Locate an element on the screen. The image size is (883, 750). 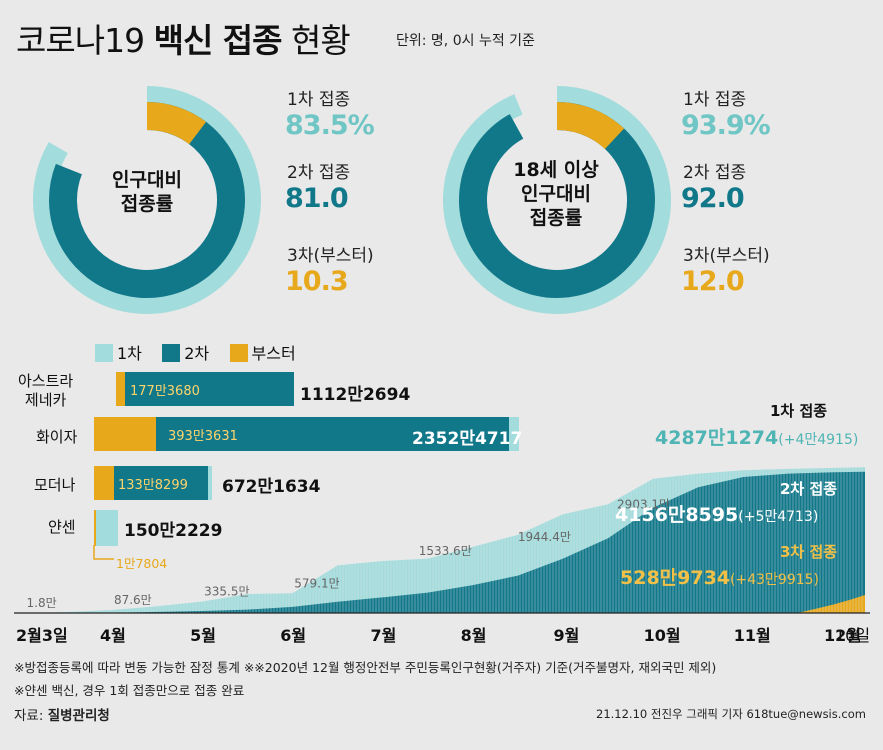
legend-dose1-text: 1차 is located at coordinates (129, 353).